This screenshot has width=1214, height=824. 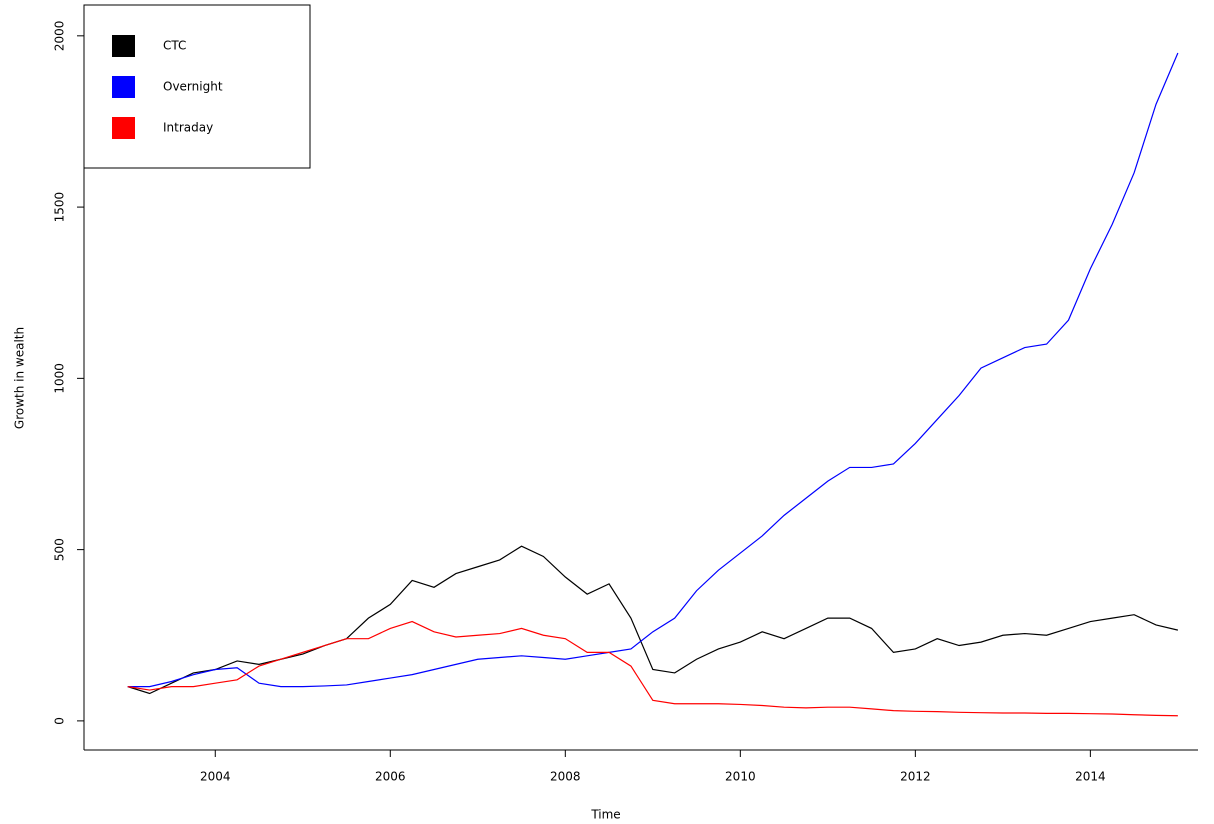 What do you see at coordinates (20, 378) in the screenshot?
I see `y-axis-label: Growth in wealth` at bounding box center [20, 378].